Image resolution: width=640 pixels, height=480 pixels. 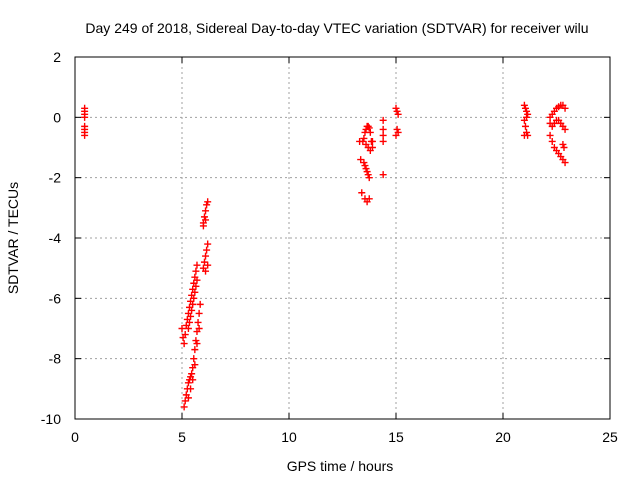 I want to click on y-tick-labels: -10 -8 -6 -4 -2 0 2, so click(x=51, y=238).